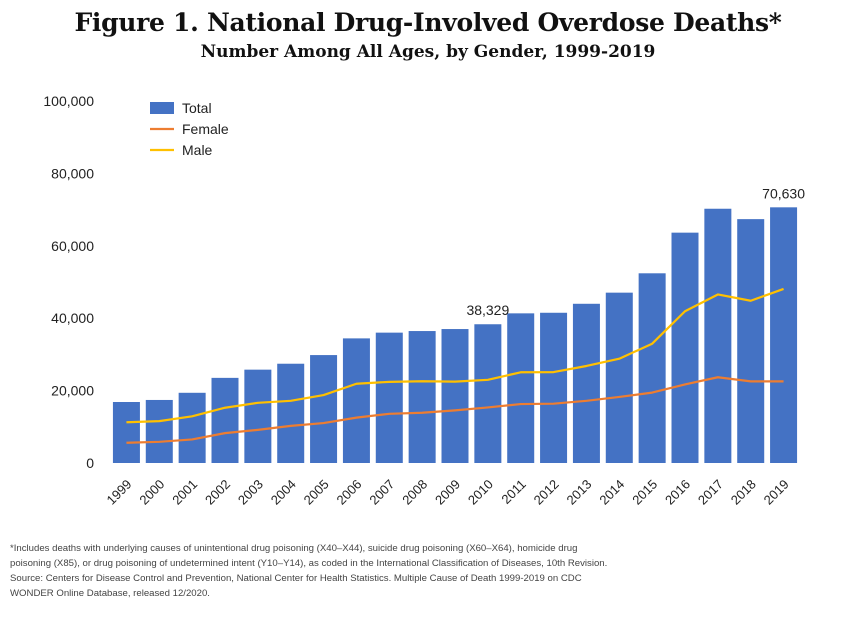  Describe the element at coordinates (487, 310) in the screenshot. I see `data-label: 38,329` at that location.